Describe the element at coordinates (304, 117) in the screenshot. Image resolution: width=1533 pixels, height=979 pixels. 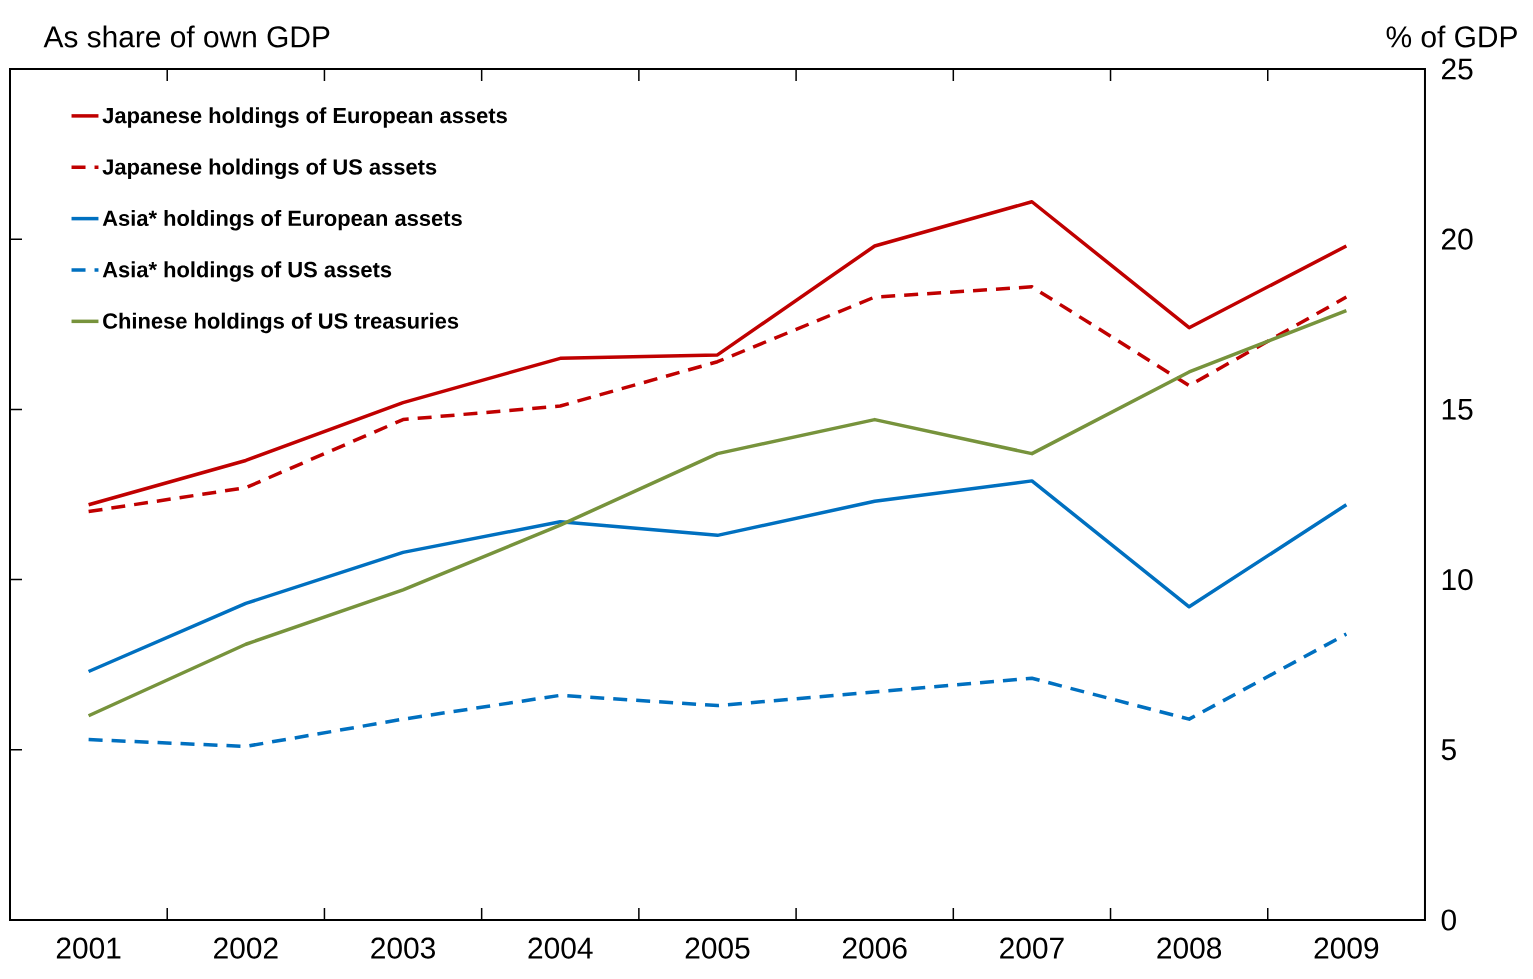
I see `legend-label: Japanese holdings of European assets` at that location.